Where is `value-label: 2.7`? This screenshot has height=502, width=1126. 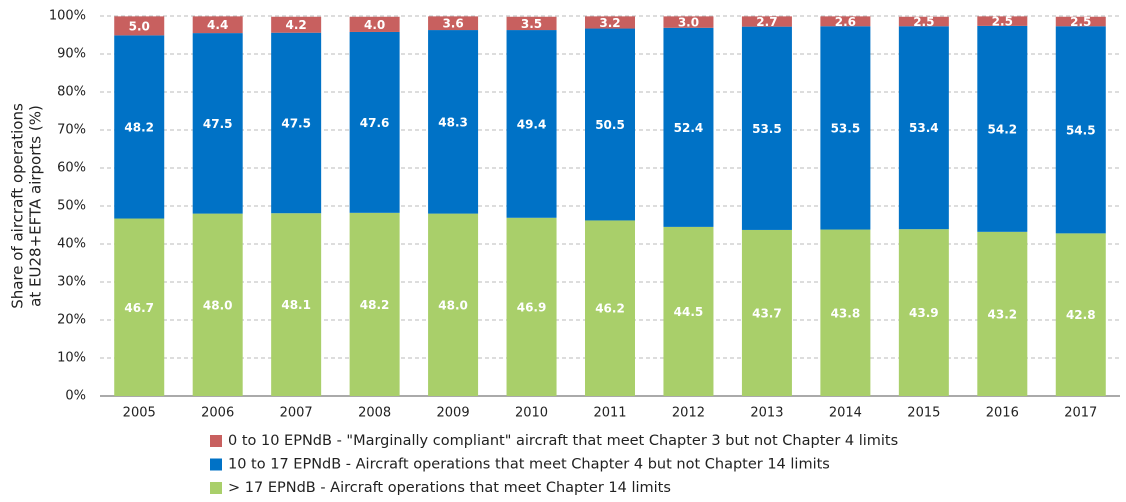
value-label: 2.7 is located at coordinates (766, 22).